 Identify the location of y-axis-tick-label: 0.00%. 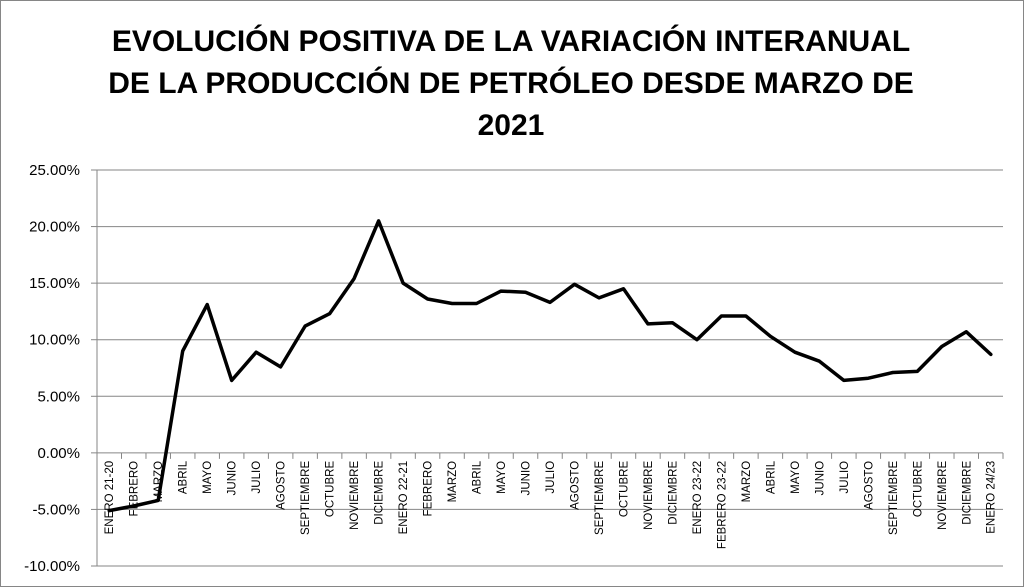
(58, 453).